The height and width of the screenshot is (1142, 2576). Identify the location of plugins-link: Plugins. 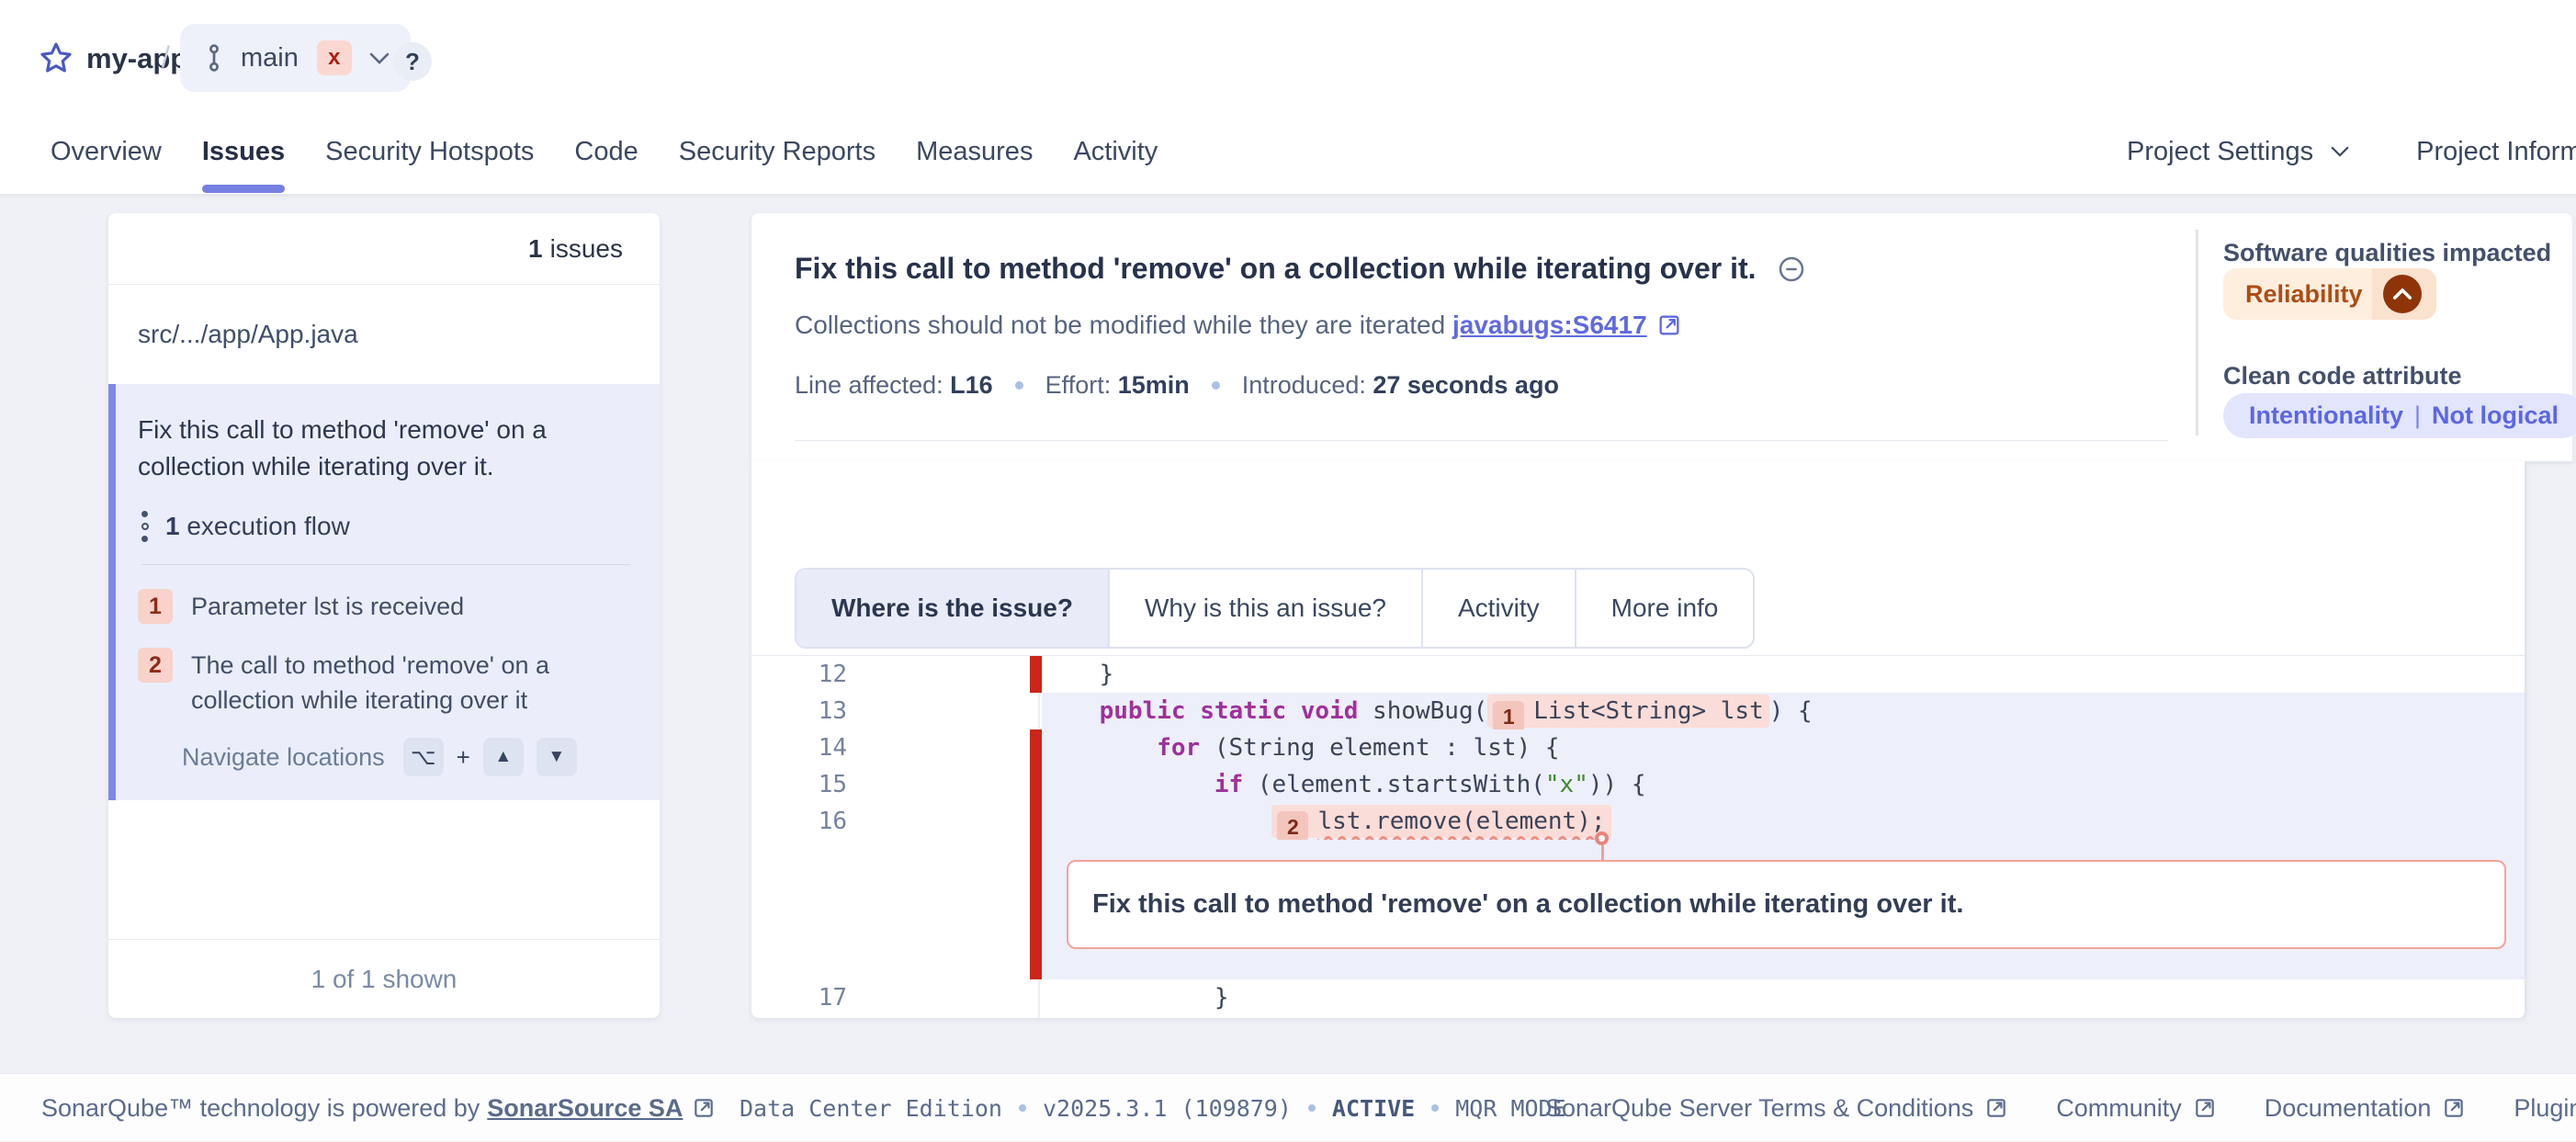
(2545, 1108).